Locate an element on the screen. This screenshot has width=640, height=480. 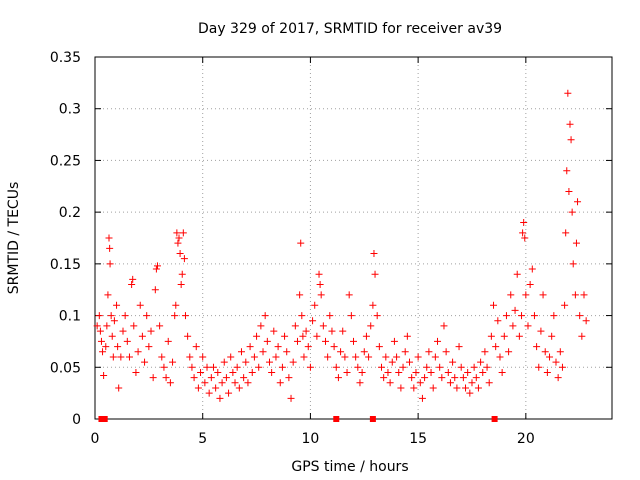
y-tick-label: 0.25 is located at coordinates (65, 161).